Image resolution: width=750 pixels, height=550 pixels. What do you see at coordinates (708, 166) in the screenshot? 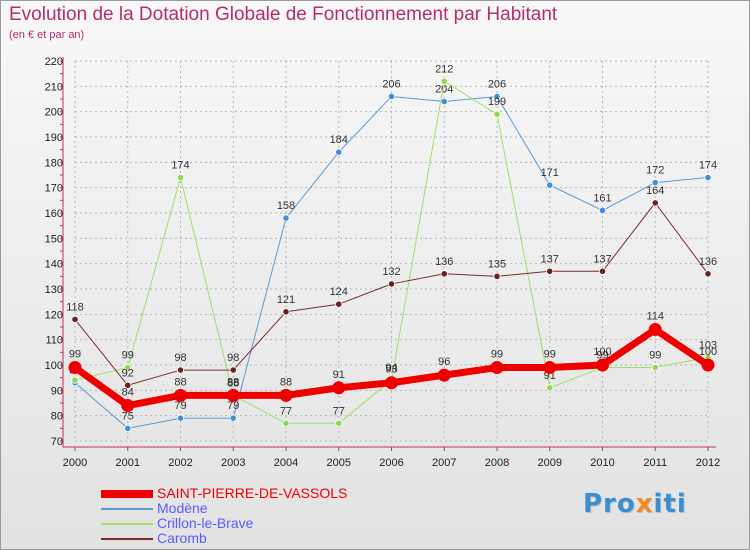
I see `data-label-mod-ne: 174` at bounding box center [708, 166].